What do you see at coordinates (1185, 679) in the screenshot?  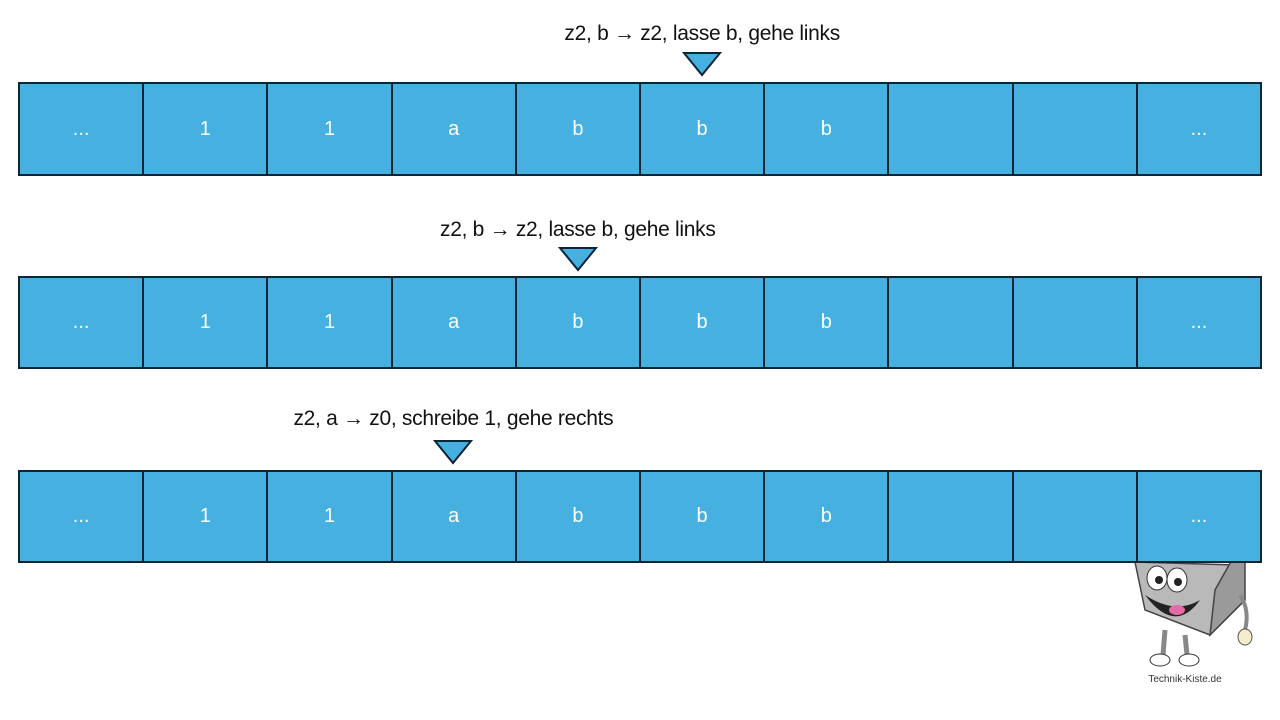 I see `brand-logo-text: Technik-Kiste.de` at bounding box center [1185, 679].